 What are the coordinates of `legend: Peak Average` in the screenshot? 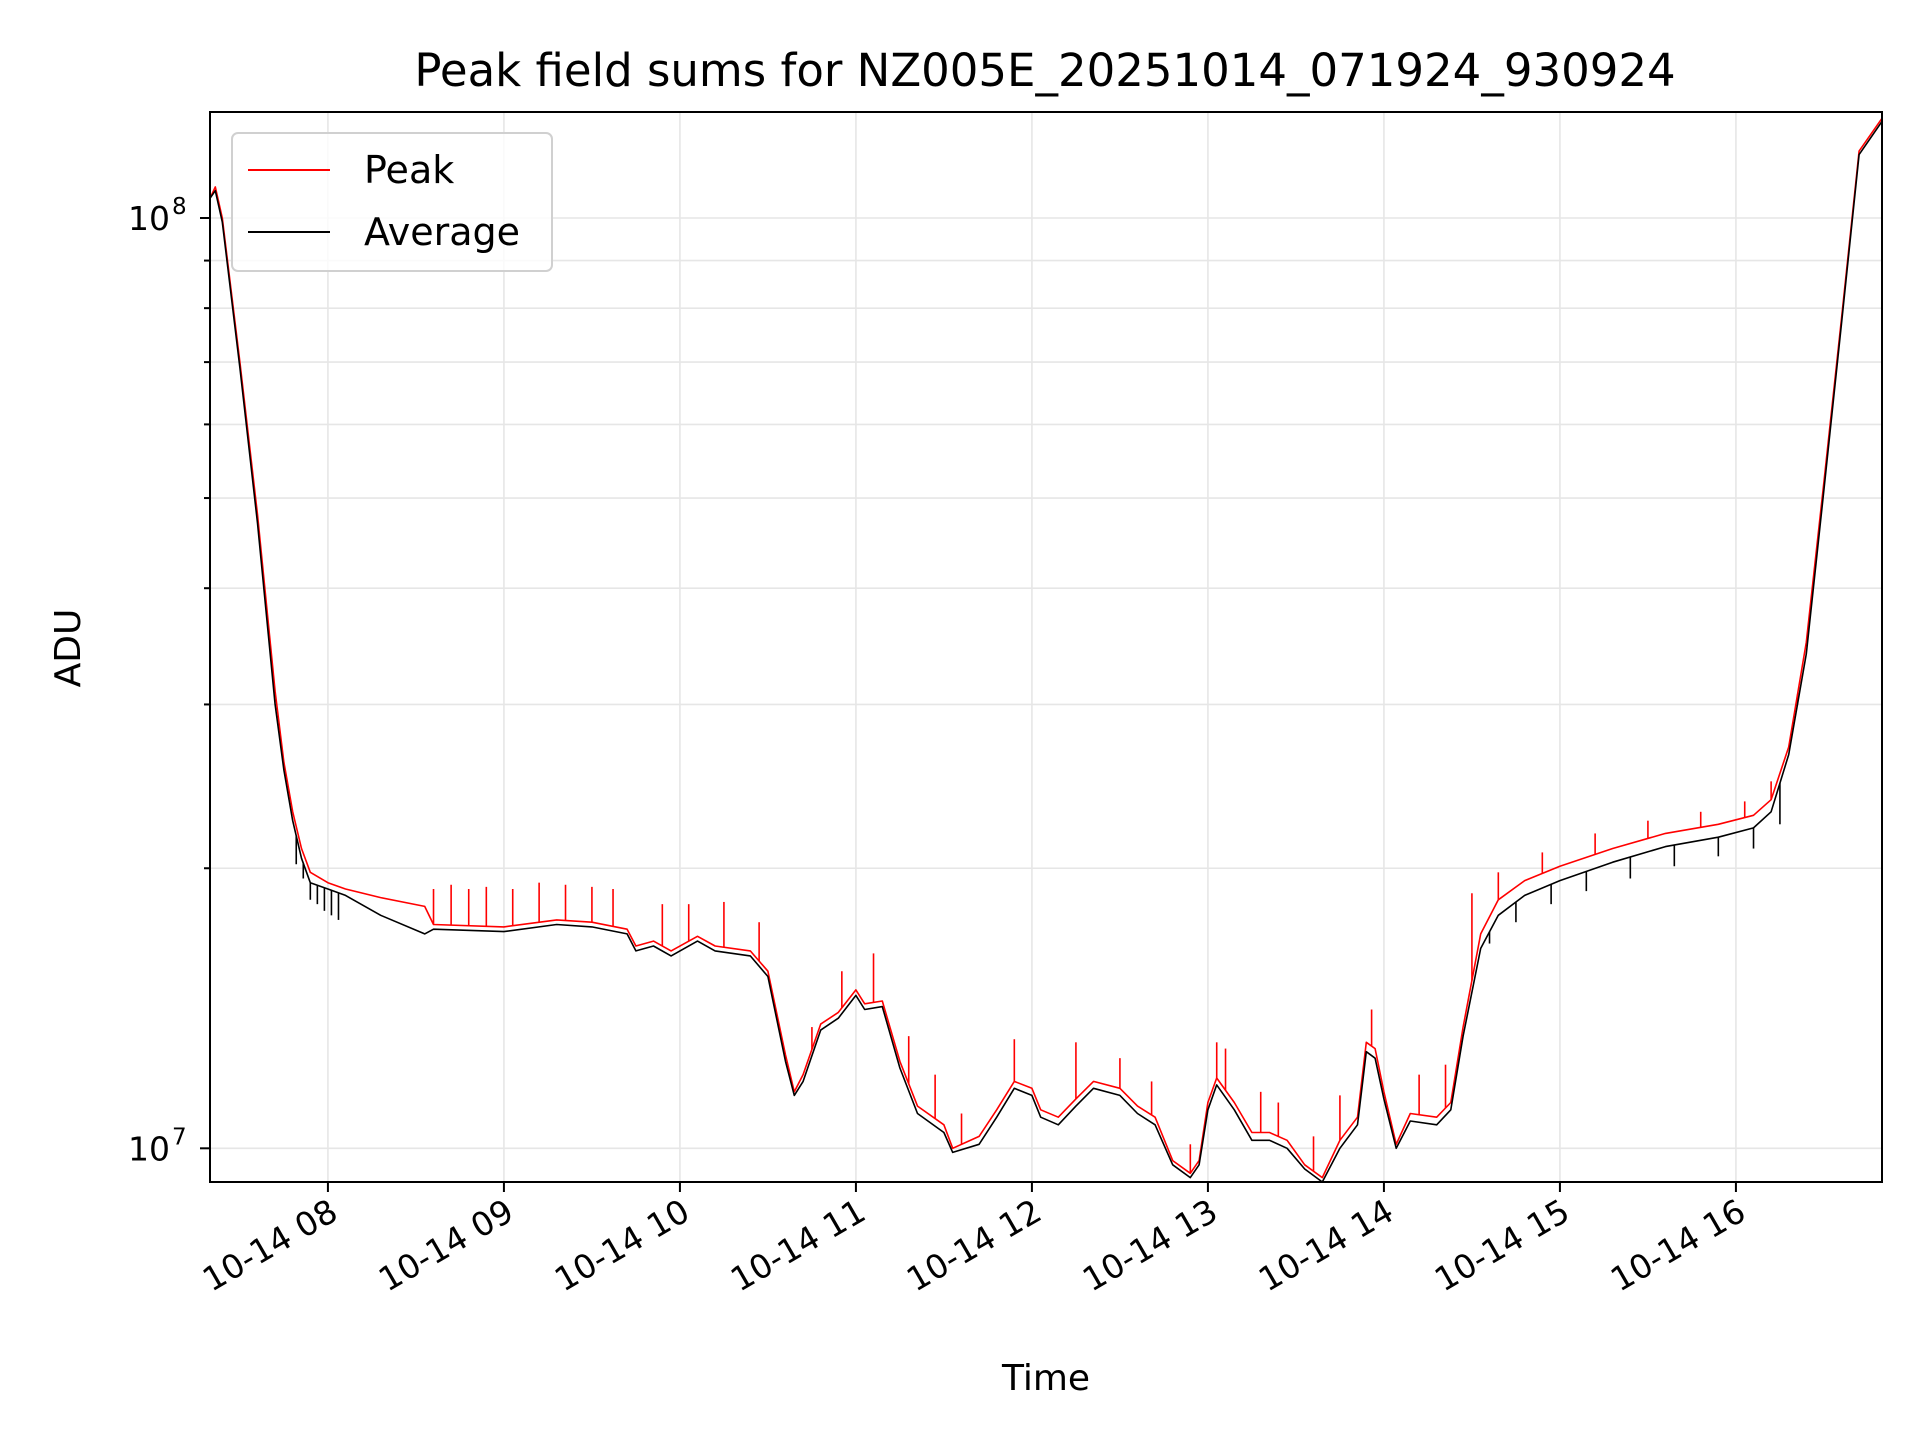 It's located at (392, 202).